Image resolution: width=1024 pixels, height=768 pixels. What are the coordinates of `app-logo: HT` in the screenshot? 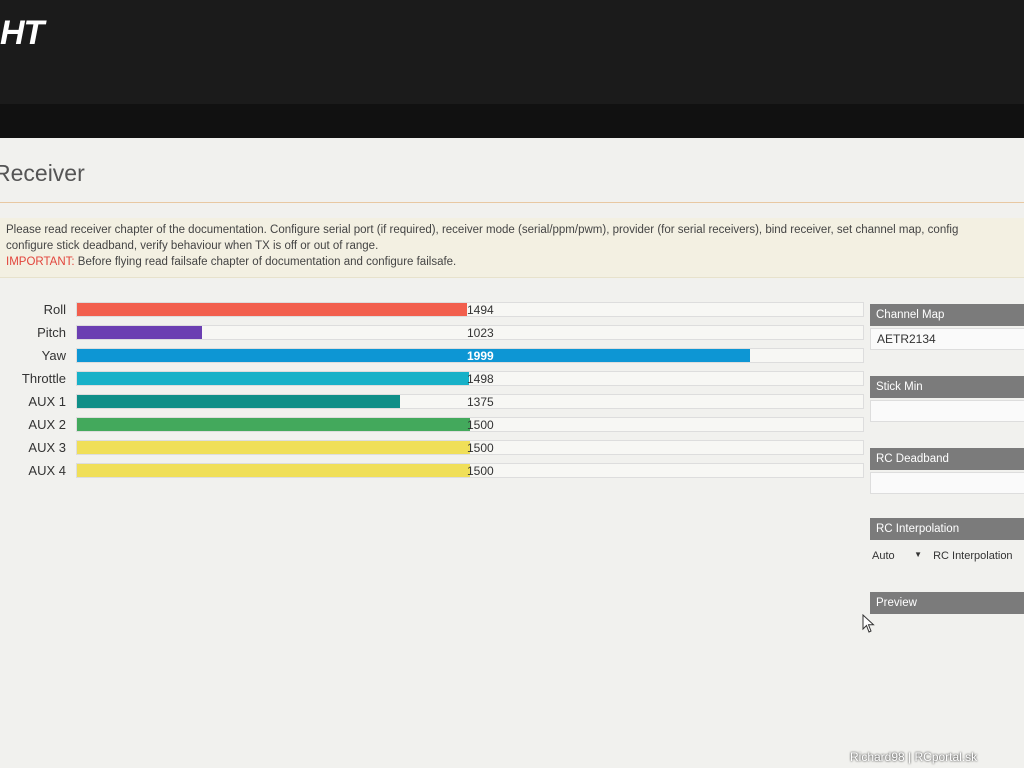 It's located at (22, 33).